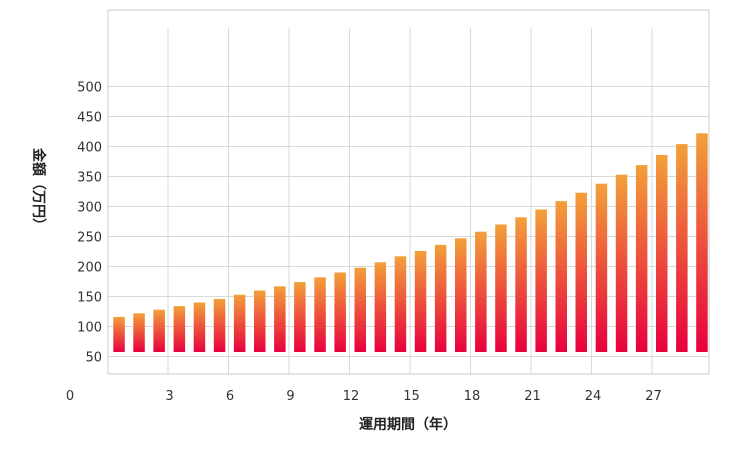  I want to click on x-tick-label: 0, so click(70, 396).